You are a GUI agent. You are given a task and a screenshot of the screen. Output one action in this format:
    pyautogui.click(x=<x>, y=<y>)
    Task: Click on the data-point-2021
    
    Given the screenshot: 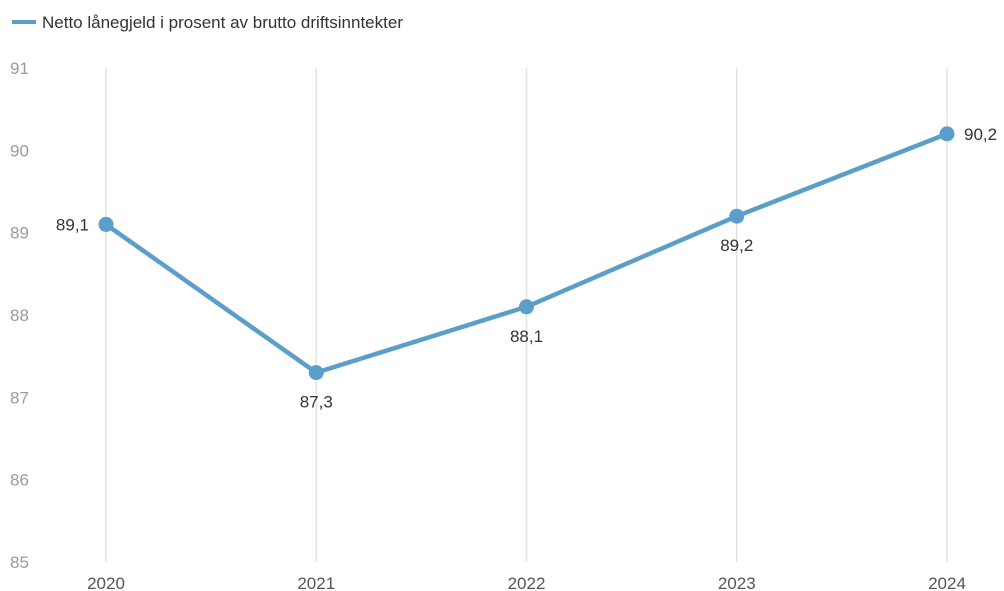 What is the action you would take?
    pyautogui.click(x=316, y=373)
    